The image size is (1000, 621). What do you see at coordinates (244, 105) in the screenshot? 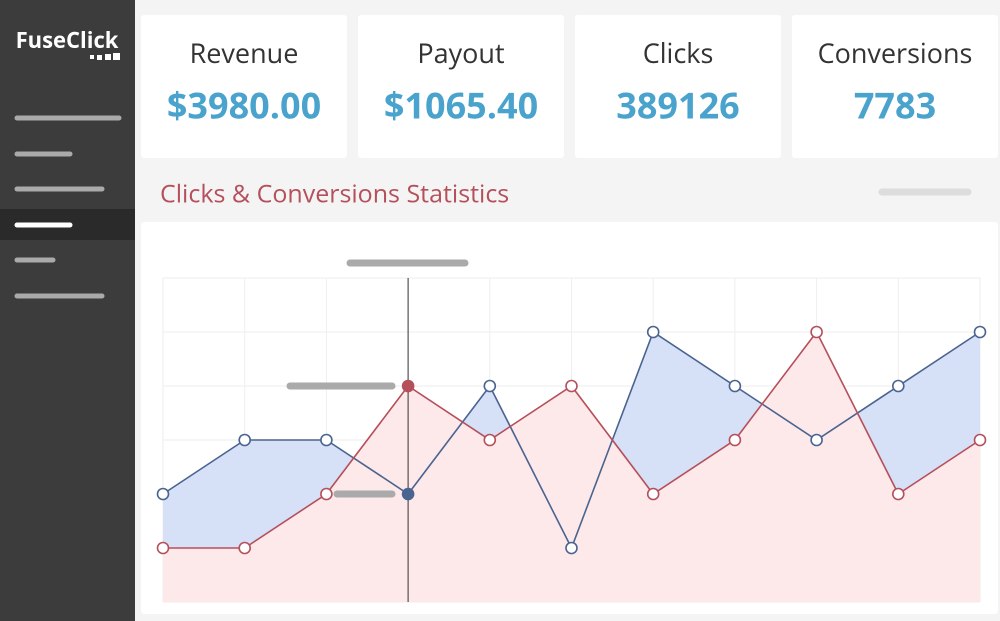
I see `kpi-value: $3980.00` at bounding box center [244, 105].